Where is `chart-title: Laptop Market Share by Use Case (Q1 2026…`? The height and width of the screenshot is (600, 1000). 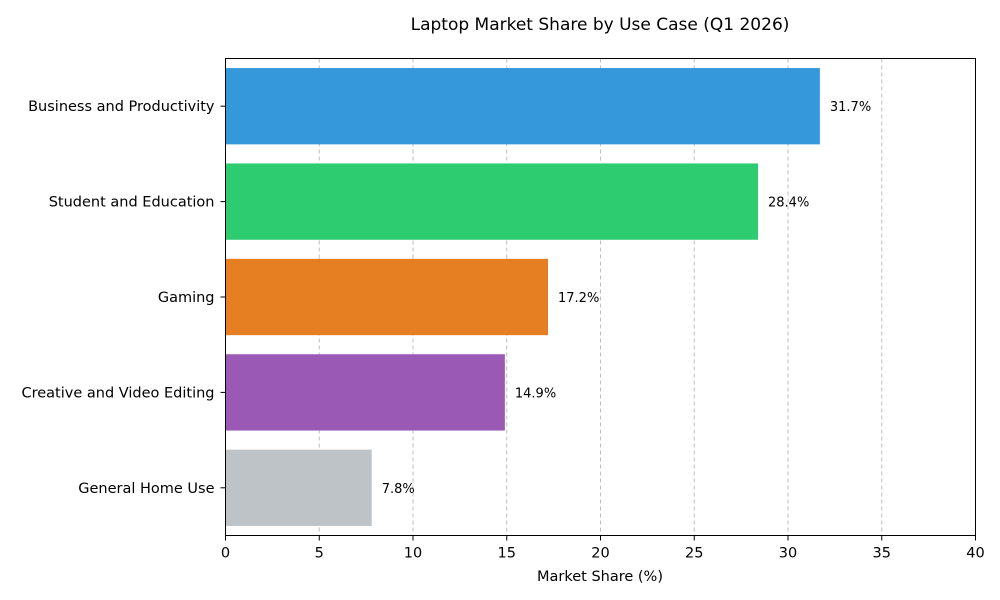
chart-title: Laptop Market Share by Use Case (Q1 2026… is located at coordinates (600, 25).